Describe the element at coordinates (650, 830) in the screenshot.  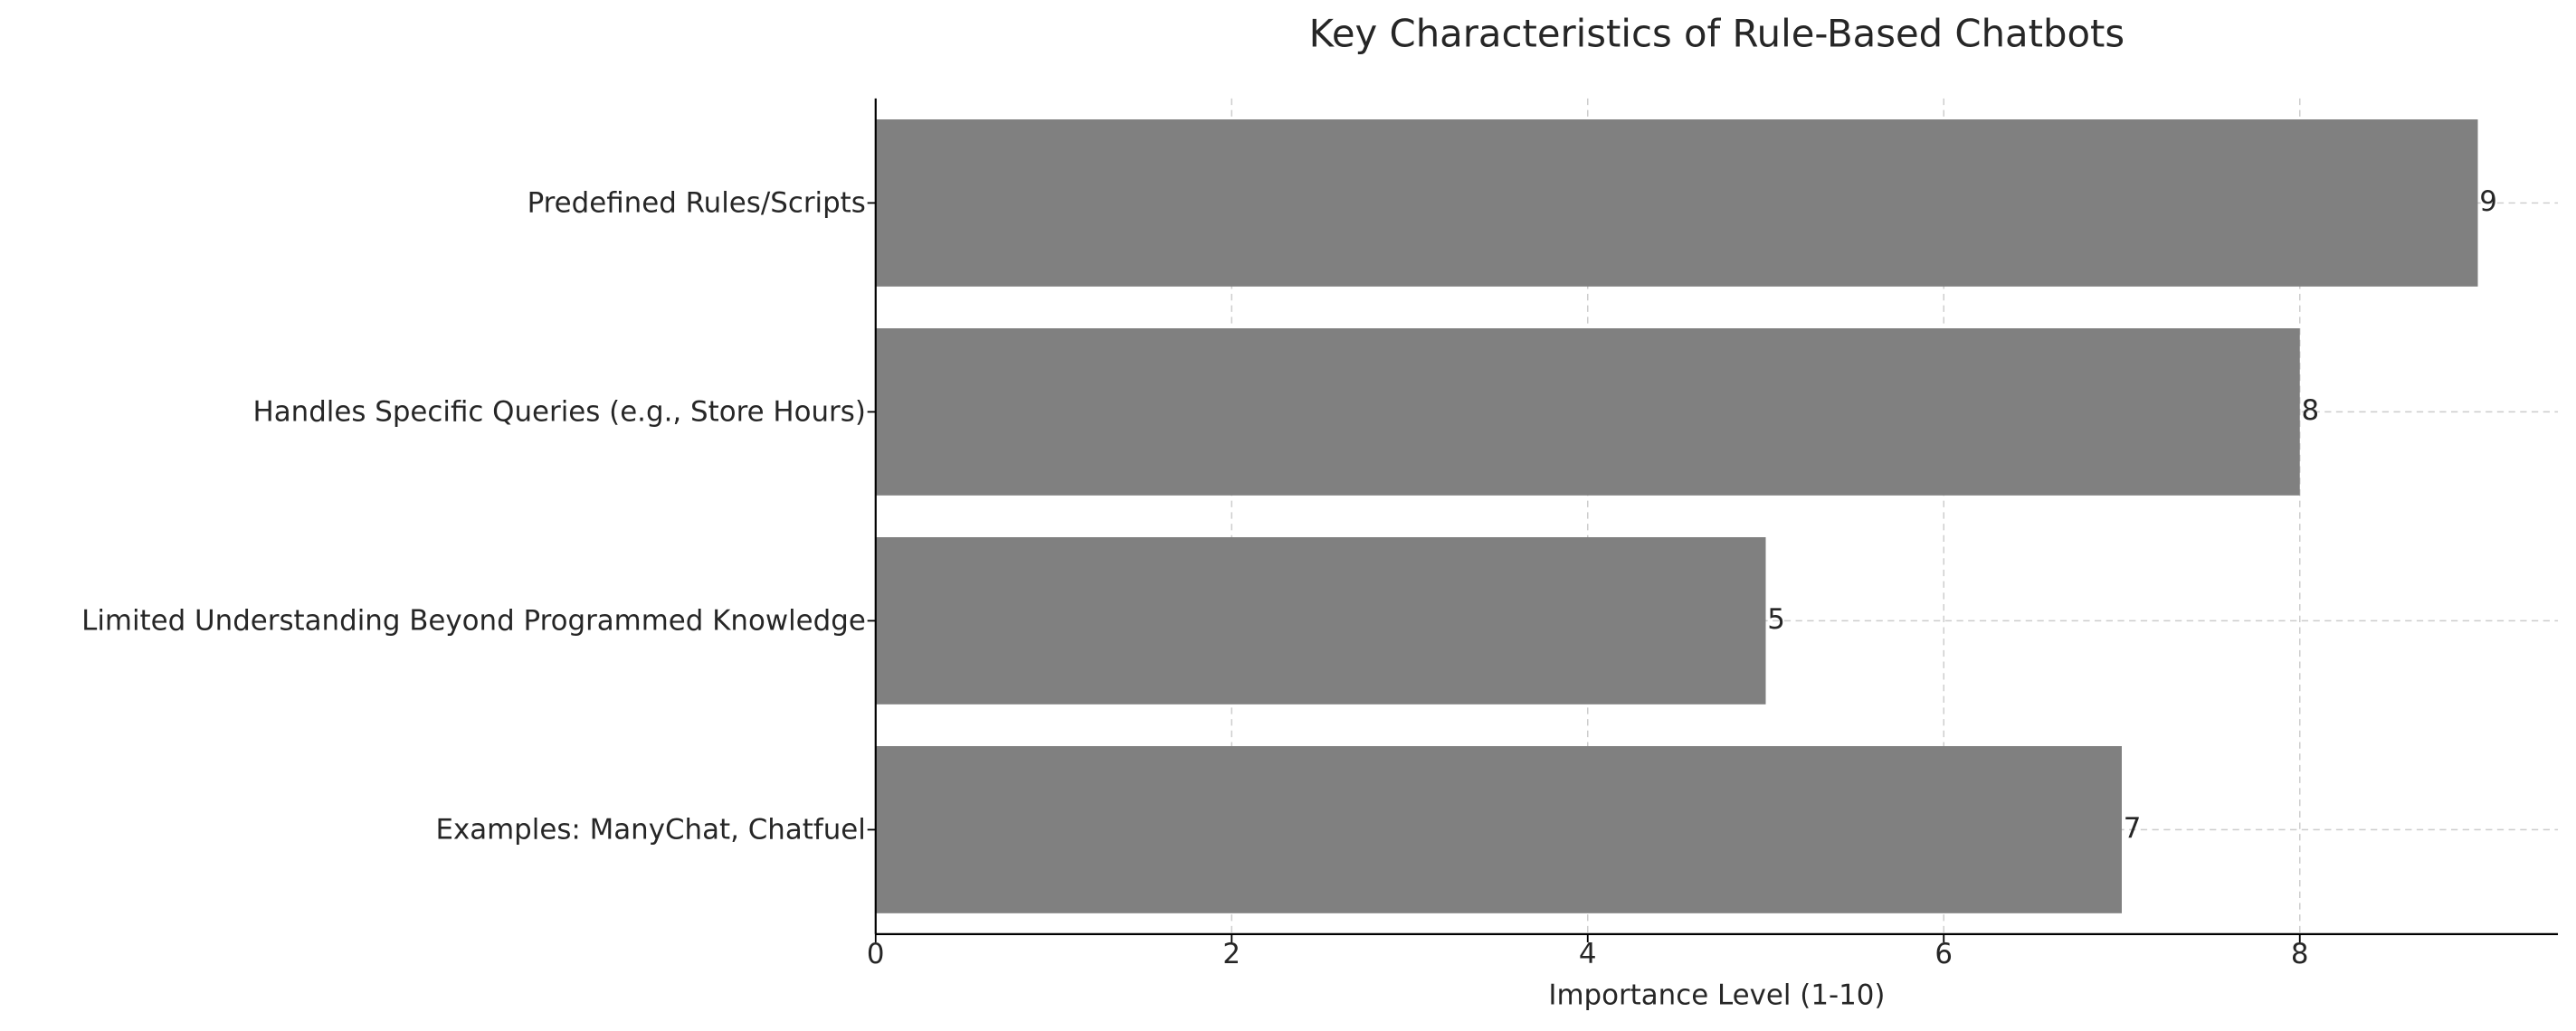
I see `y-tick-label: Examples: ManyChat, Chatfuel` at that location.